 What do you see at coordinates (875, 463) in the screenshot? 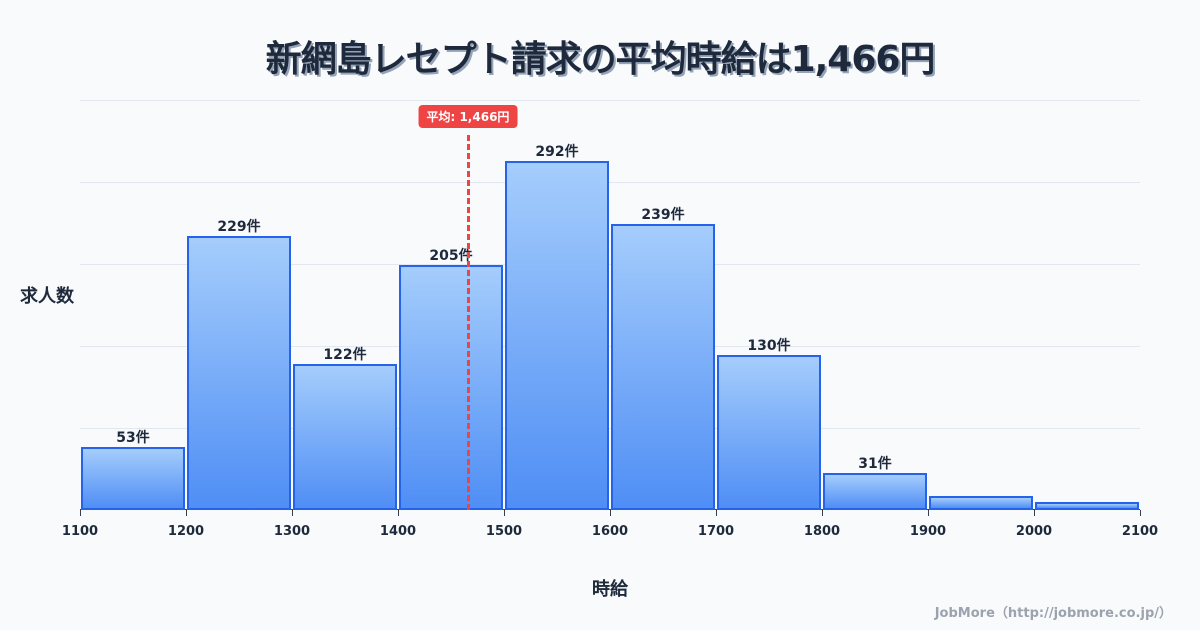
I see `bar-value-label: 31件` at bounding box center [875, 463].